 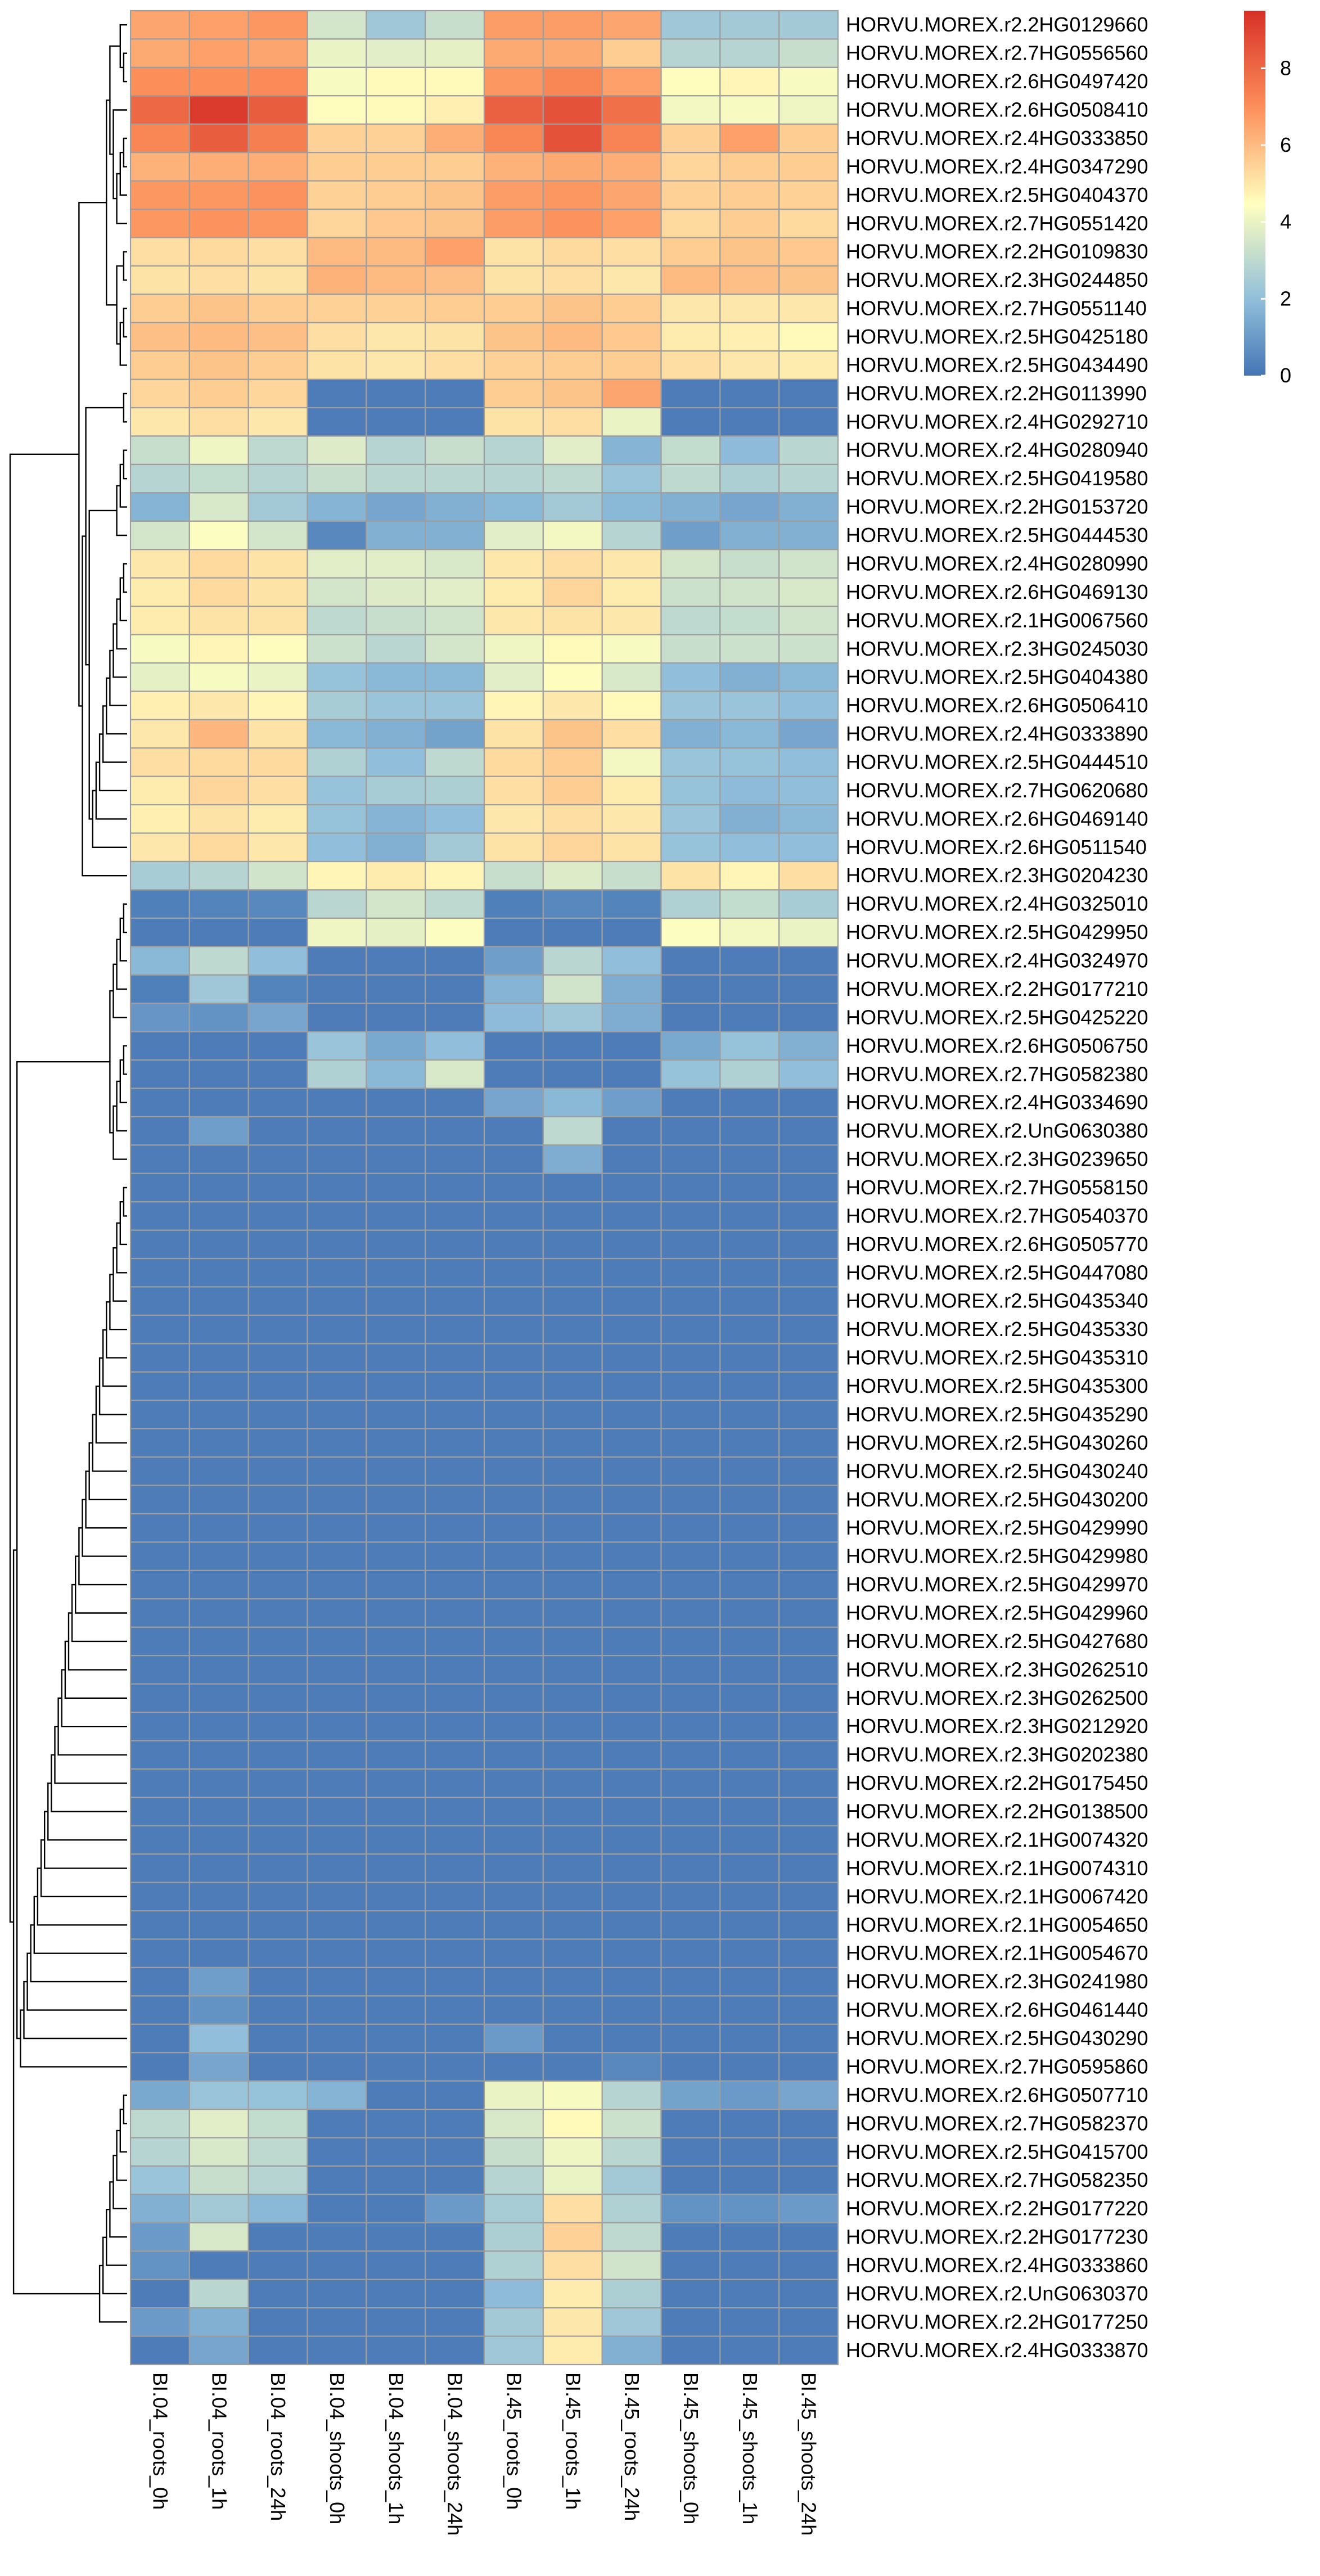 What do you see at coordinates (997, 1329) in the screenshot?
I see `row-label: HORVU.MOREX.r2.5HG0435330` at bounding box center [997, 1329].